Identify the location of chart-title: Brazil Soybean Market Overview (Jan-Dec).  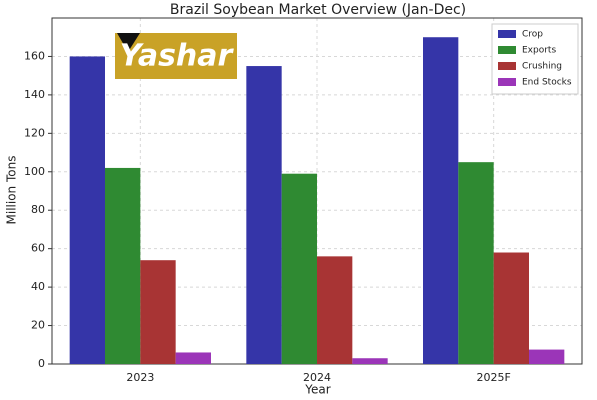
(318, 10).